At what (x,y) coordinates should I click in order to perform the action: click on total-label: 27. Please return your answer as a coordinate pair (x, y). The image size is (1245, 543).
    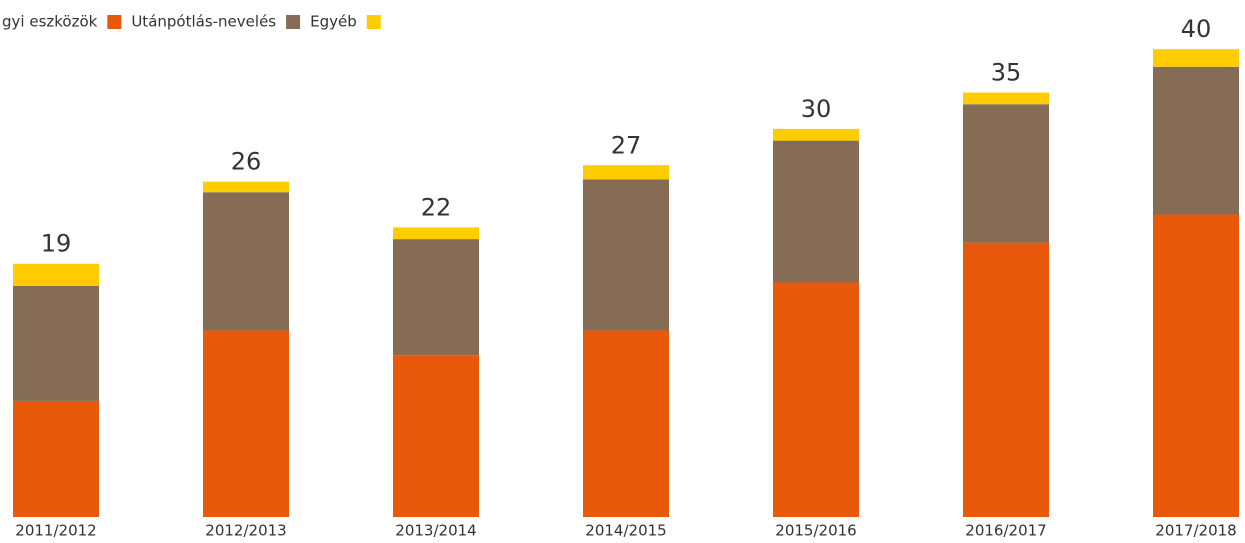
    Looking at the image, I should click on (626, 145).